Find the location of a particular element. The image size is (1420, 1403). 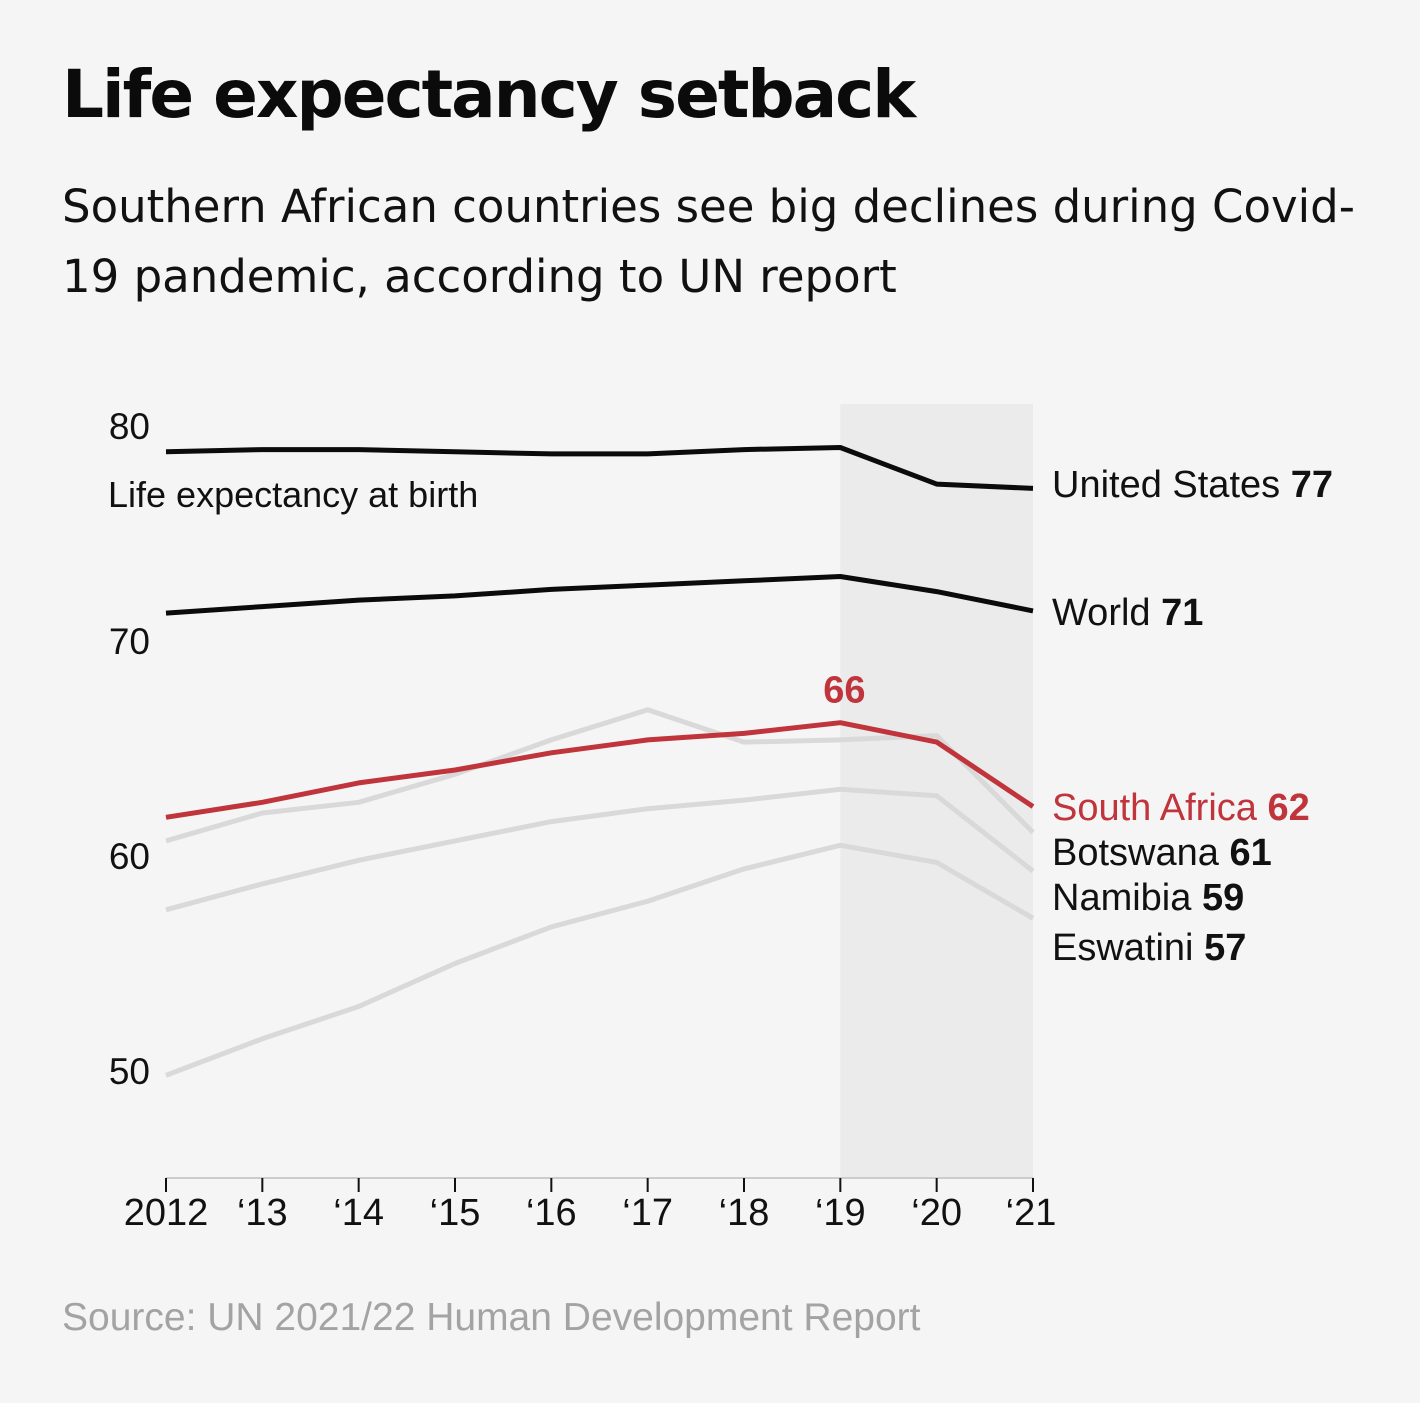

end-label-botswana: Botswana 61 is located at coordinates (1162, 853).